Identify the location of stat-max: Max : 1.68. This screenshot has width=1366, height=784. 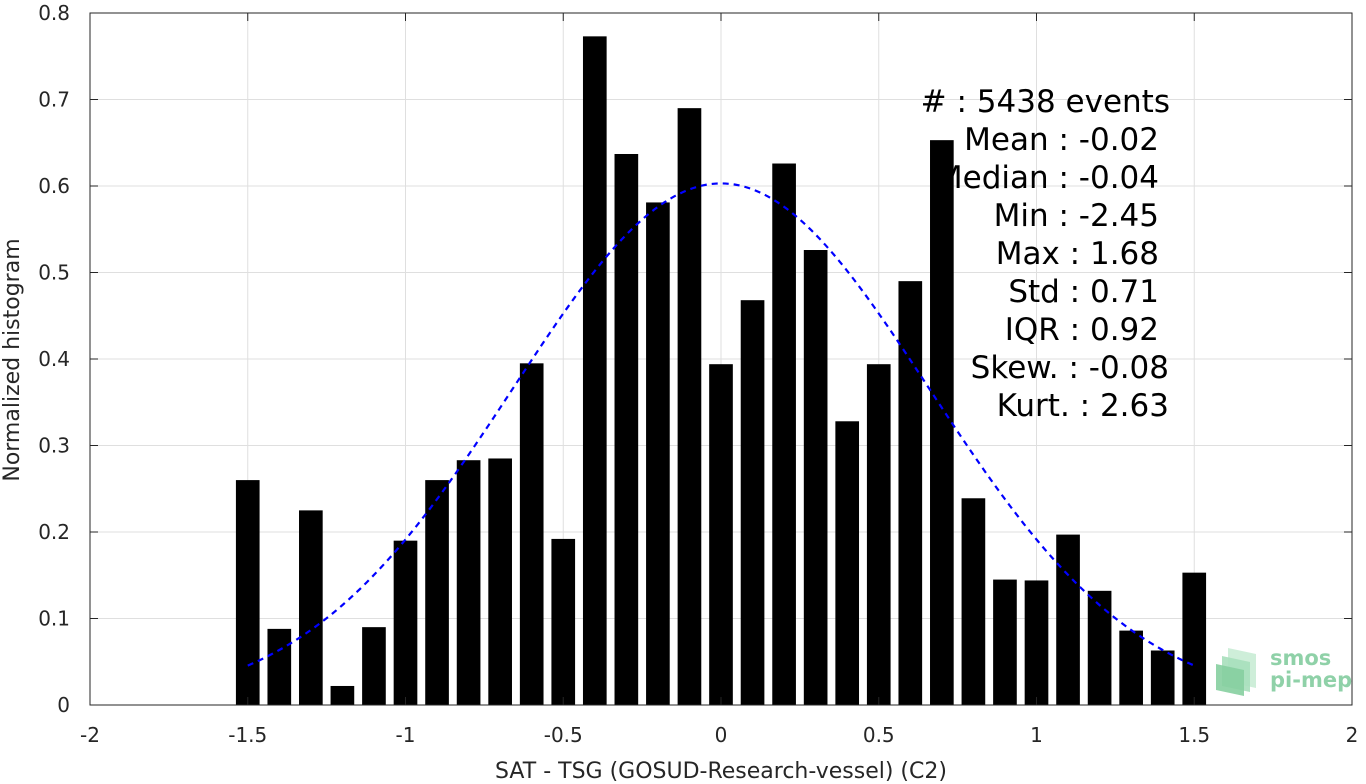
(1077, 254).